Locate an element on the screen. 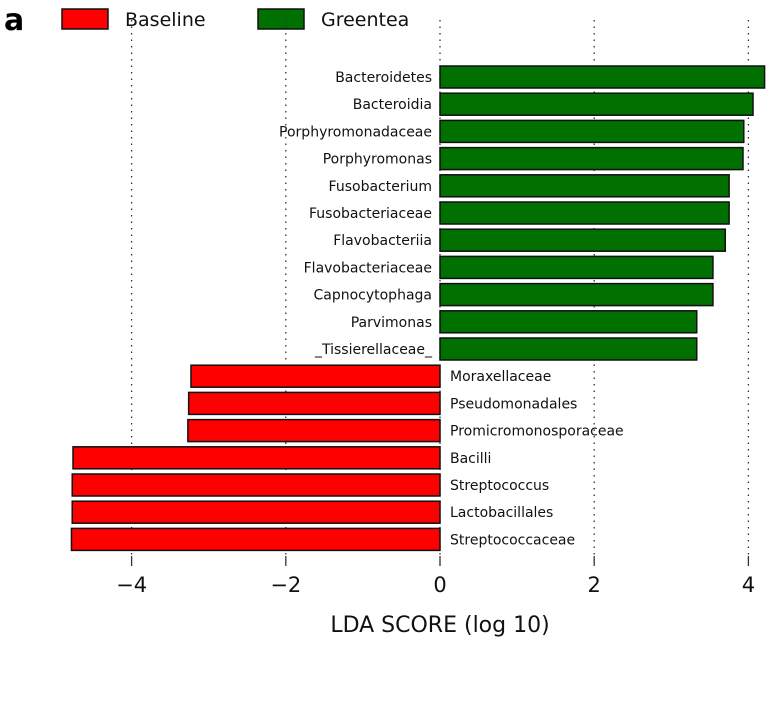  bar-label: Promicromonosporaceae is located at coordinates (537, 432).